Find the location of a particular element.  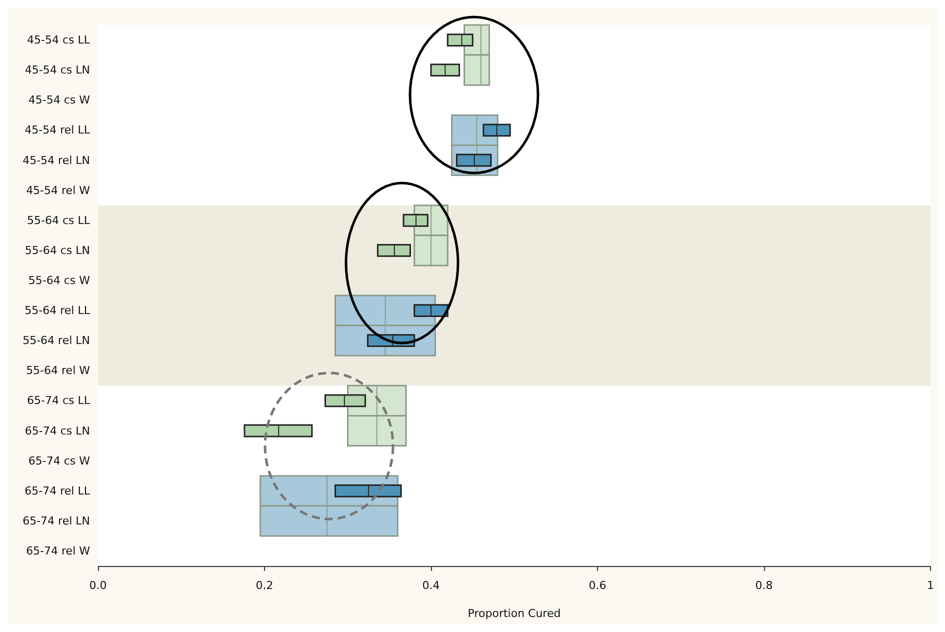

y-tick-label: 65-74 cs LL is located at coordinates (59, 401).